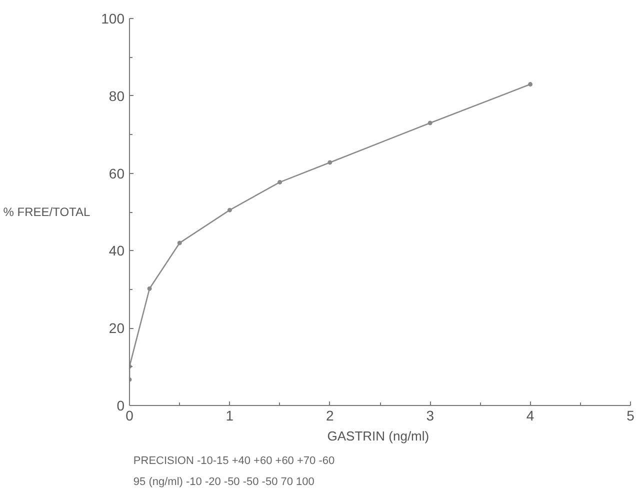 The height and width of the screenshot is (499, 639). Describe the element at coordinates (116, 250) in the screenshot. I see `y-tick-label: 40` at that location.